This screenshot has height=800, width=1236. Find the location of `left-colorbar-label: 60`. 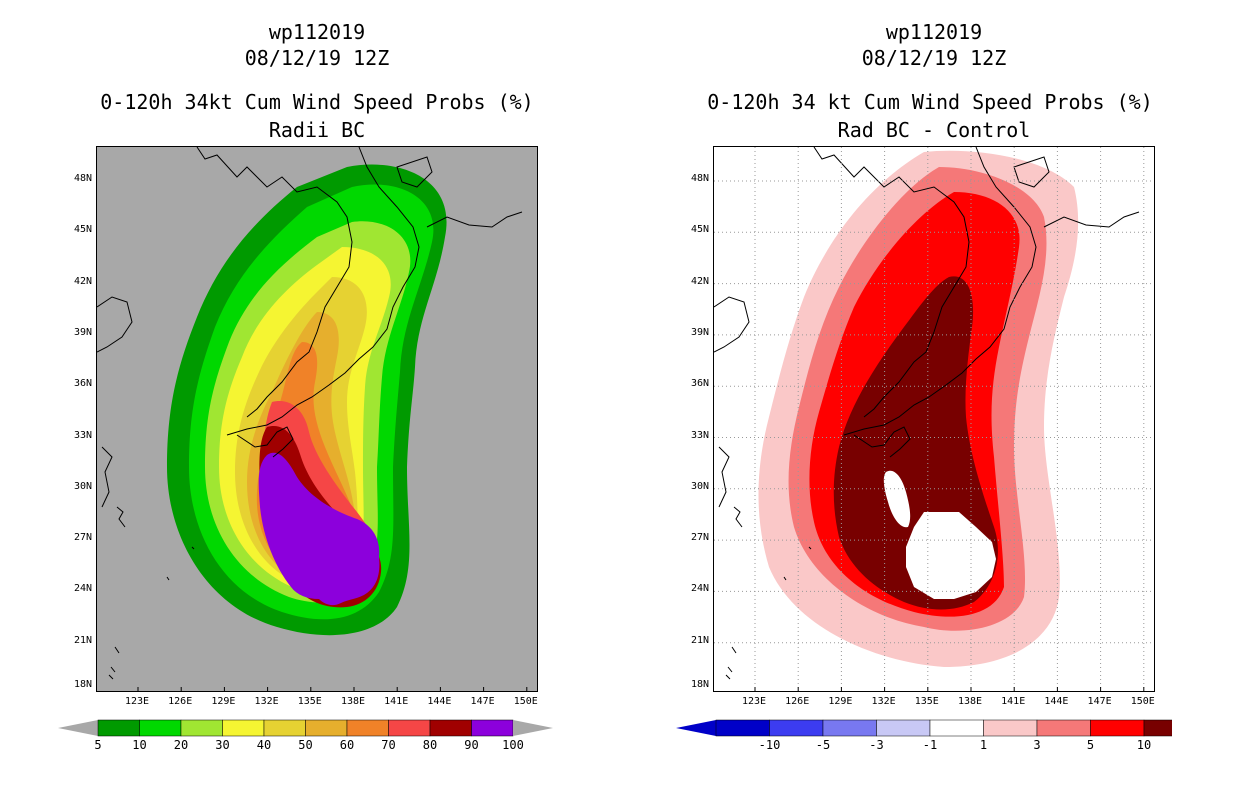

left-colorbar-label: 60 is located at coordinates (347, 745).